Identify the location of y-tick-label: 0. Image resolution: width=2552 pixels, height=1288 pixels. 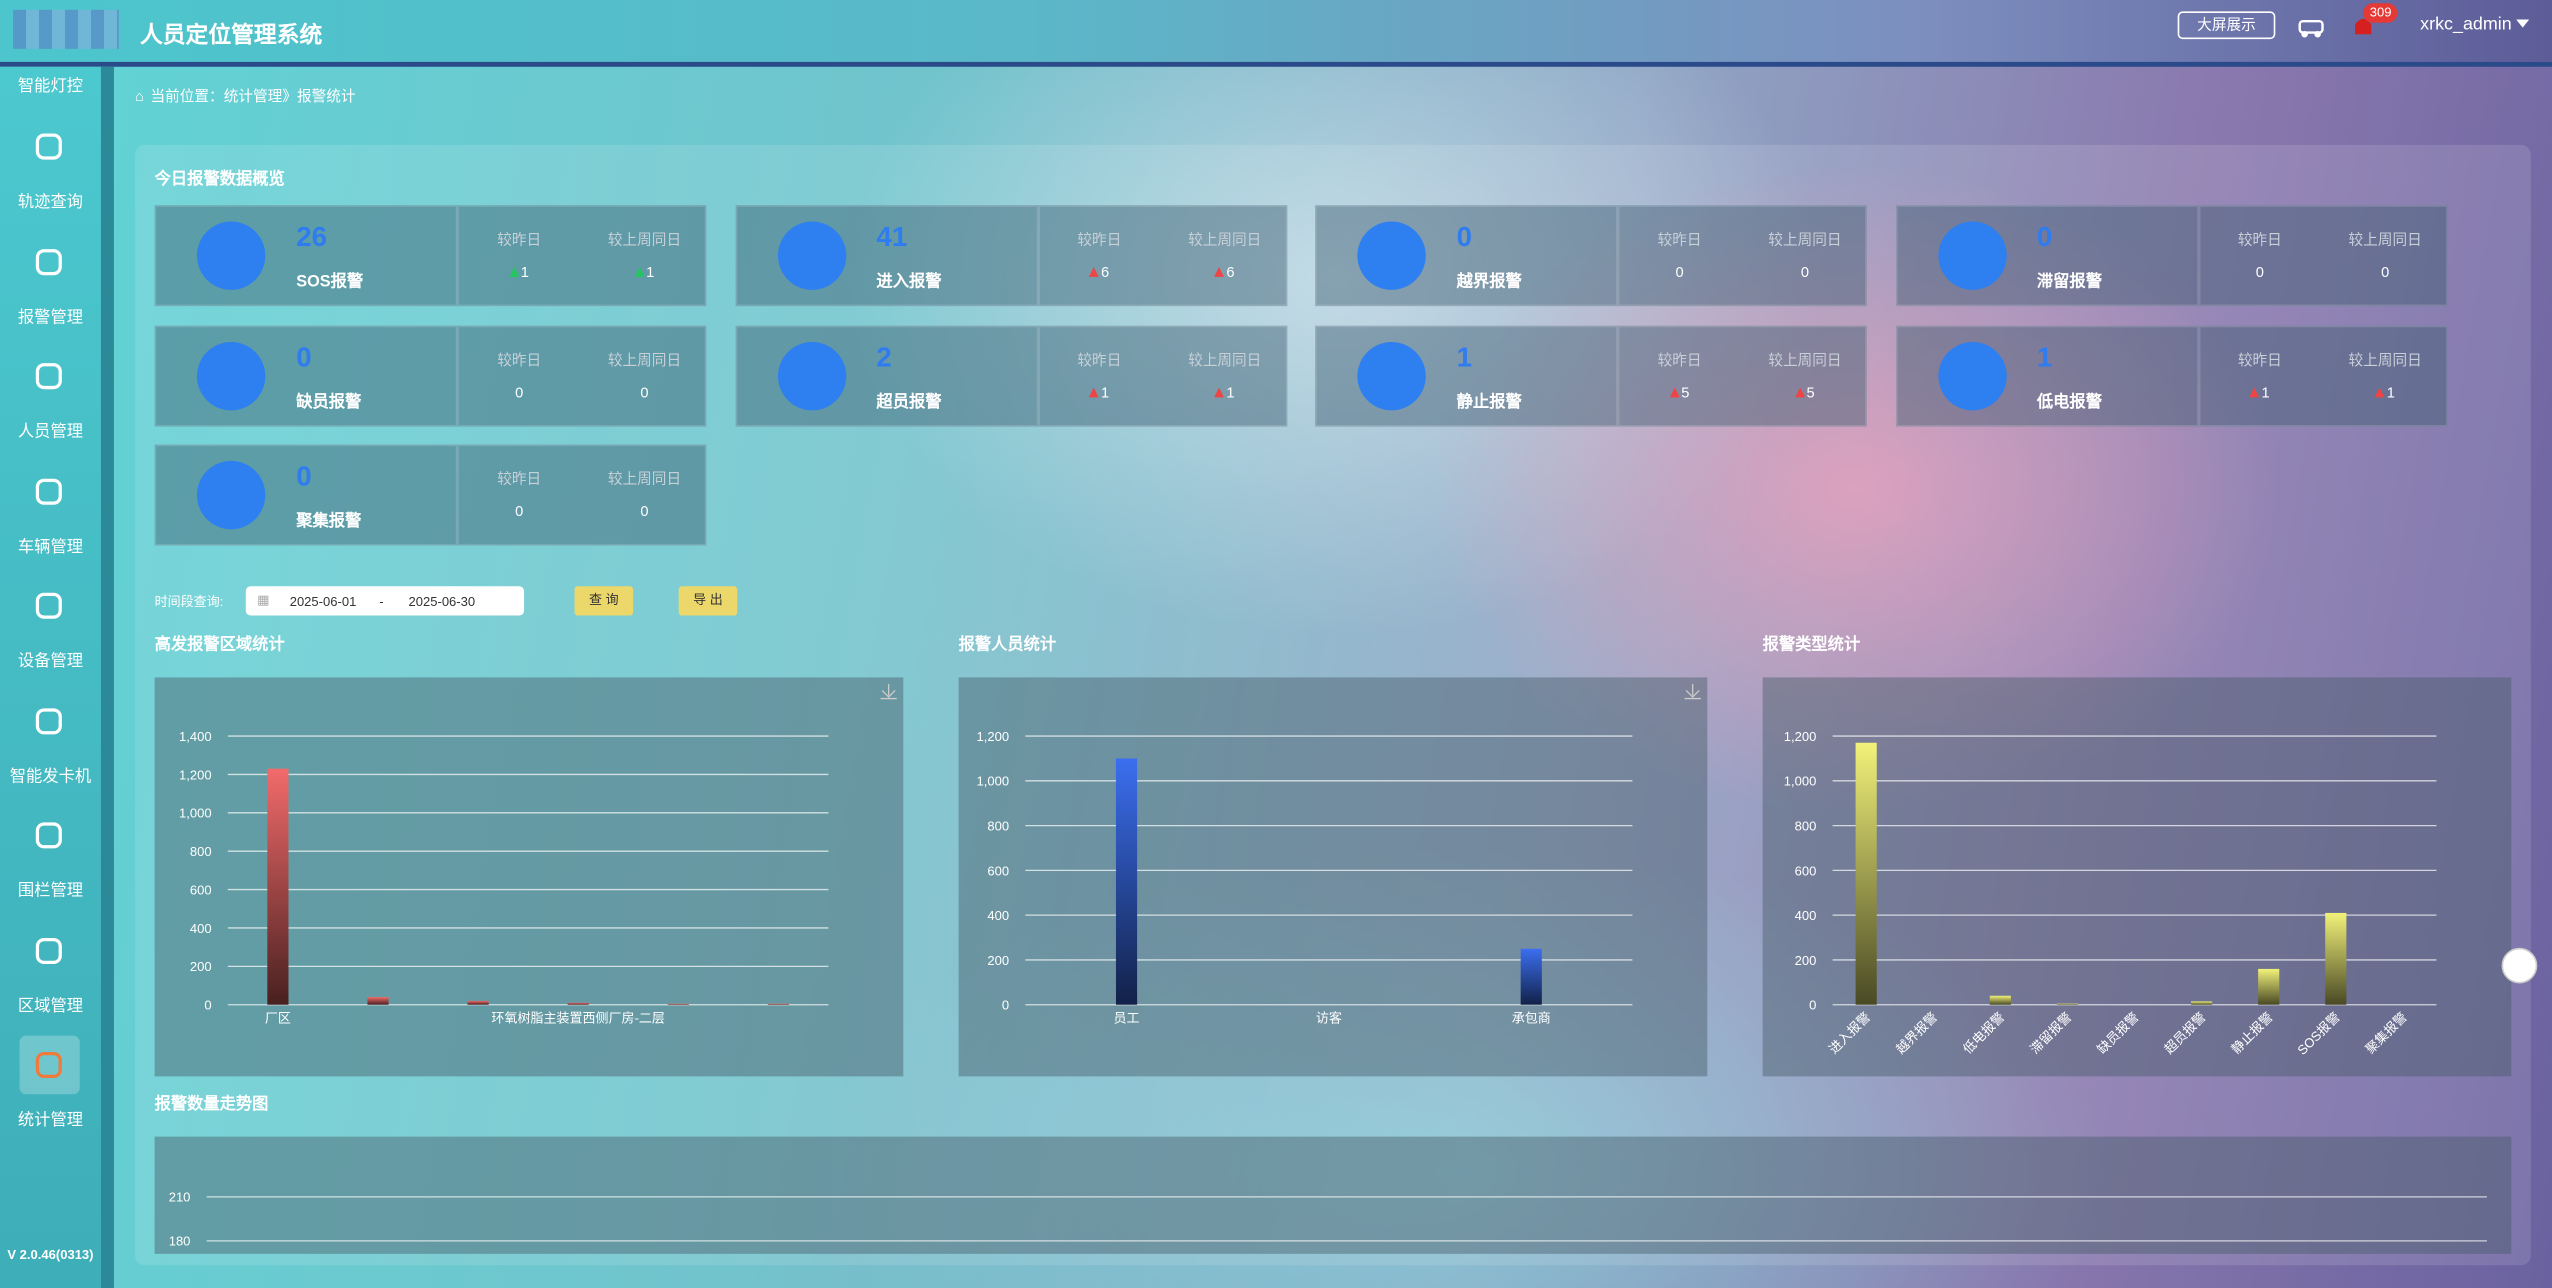
(207, 1005).